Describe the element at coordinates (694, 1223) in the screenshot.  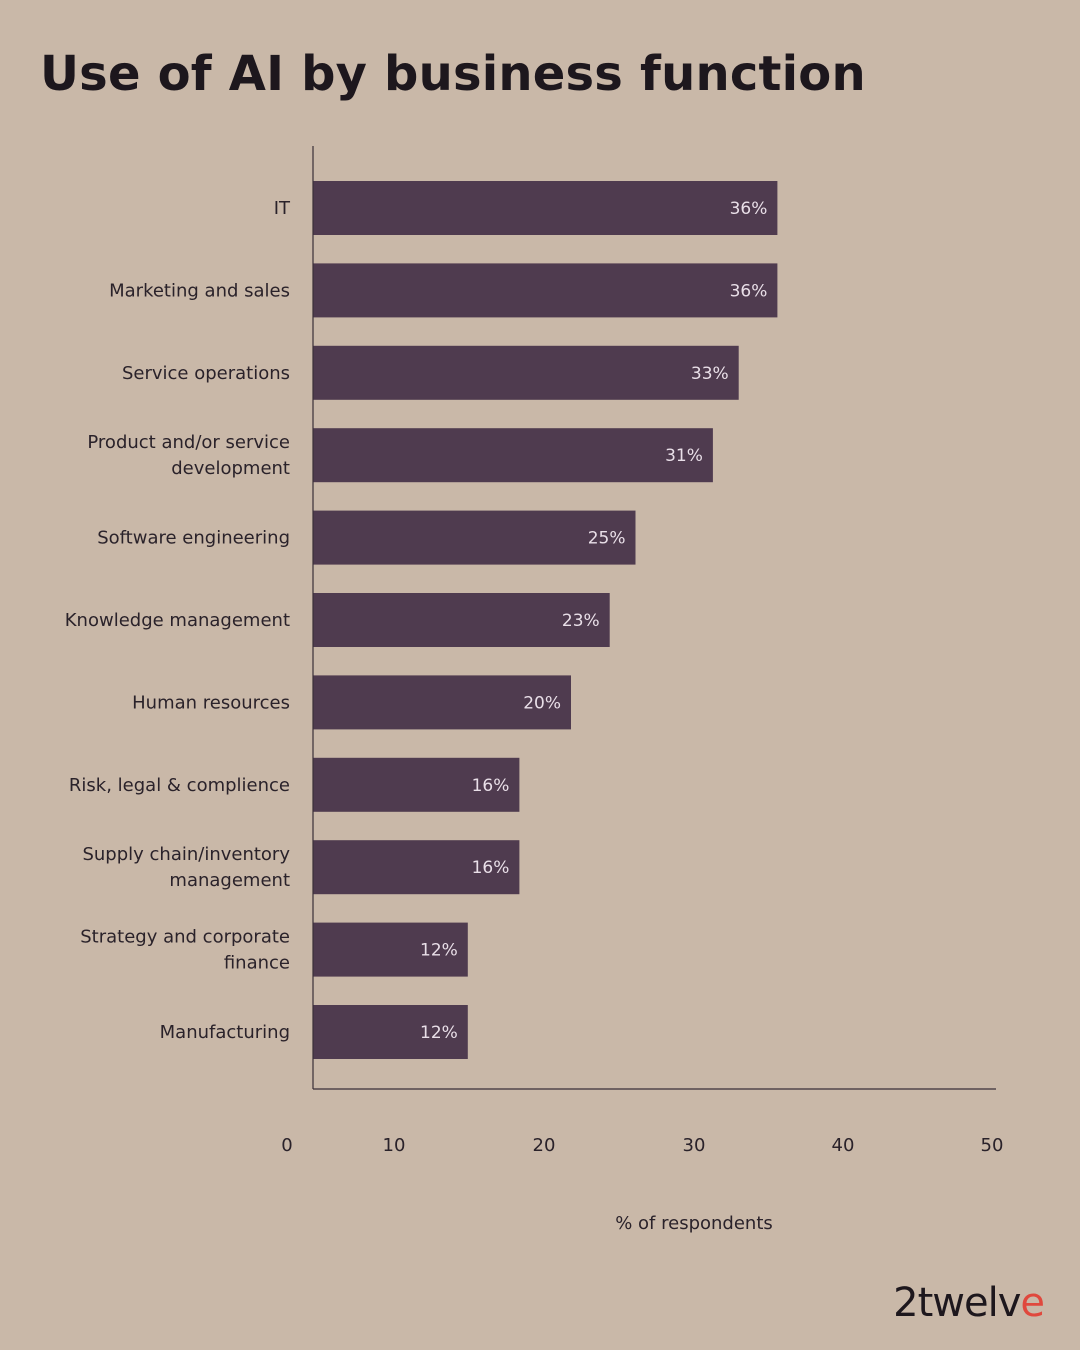
I see `x-axis-title: % of respondents` at that location.